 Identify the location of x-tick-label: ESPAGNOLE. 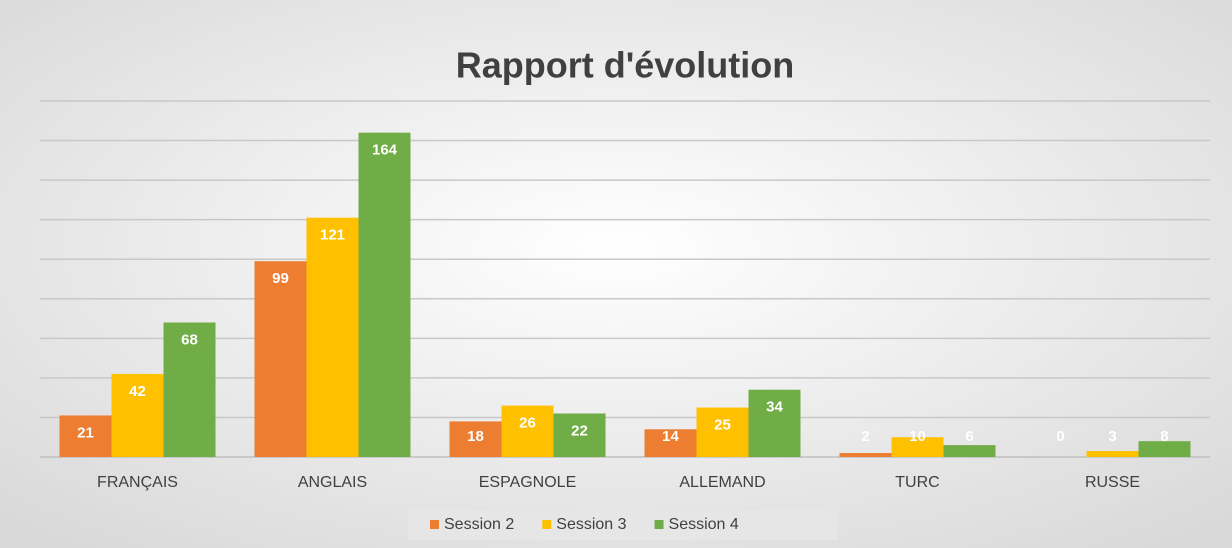
(528, 482).